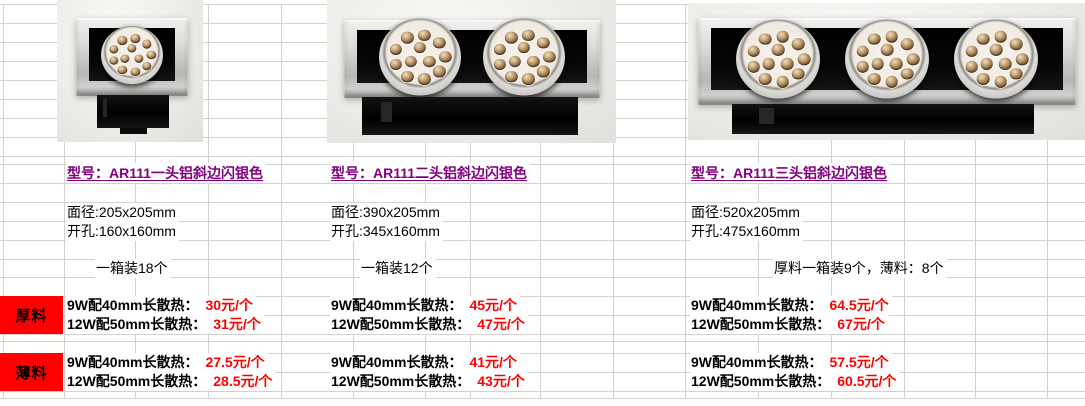 The height and width of the screenshot is (406, 1085). I want to click on packing-info-2: 一箱装12个, so click(398, 268).